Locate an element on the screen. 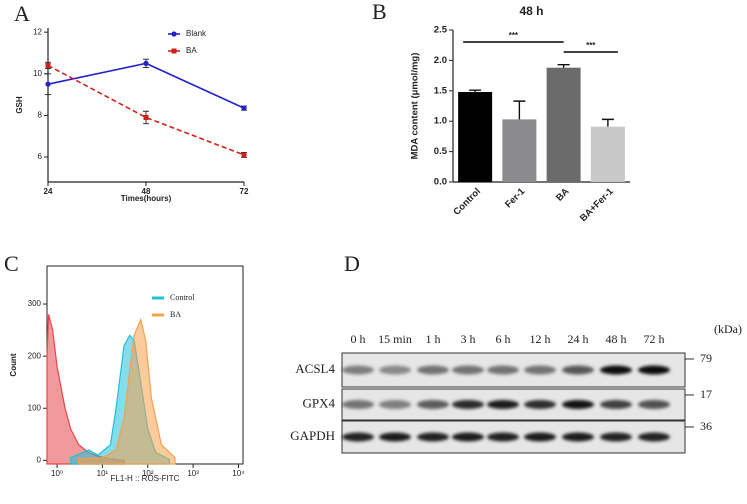 The image size is (747, 504). x-tick-label: 10¹ is located at coordinates (103, 473).